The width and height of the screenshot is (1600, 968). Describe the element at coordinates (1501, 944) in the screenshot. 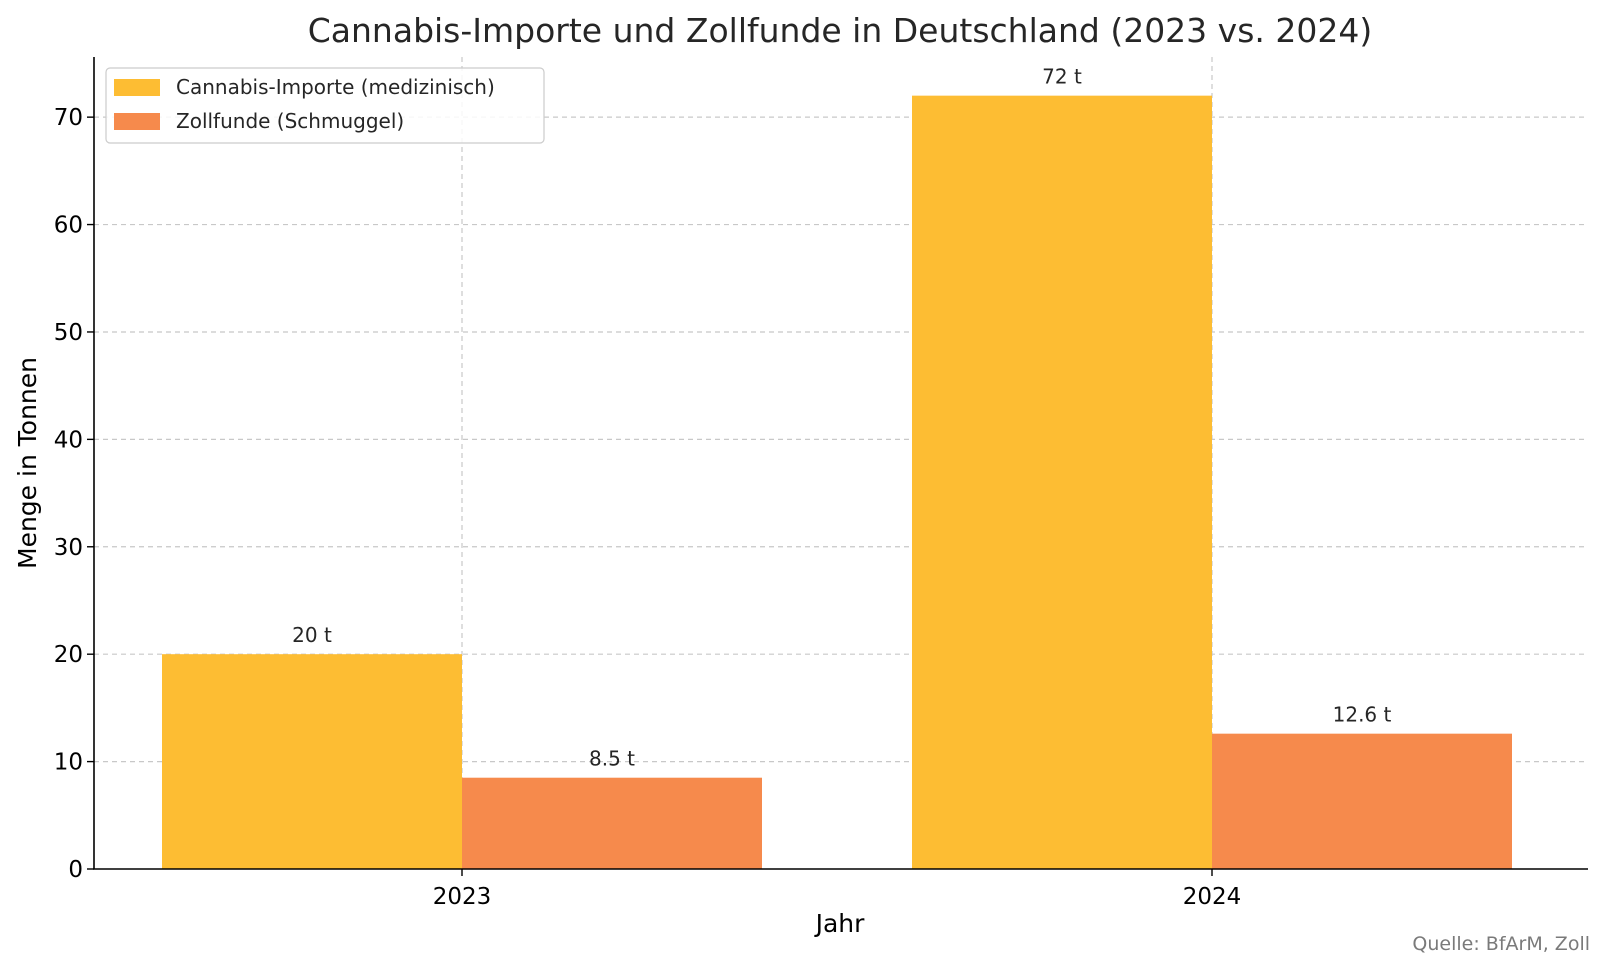

I see `source-note: Quelle: BfArM, Zoll` at that location.